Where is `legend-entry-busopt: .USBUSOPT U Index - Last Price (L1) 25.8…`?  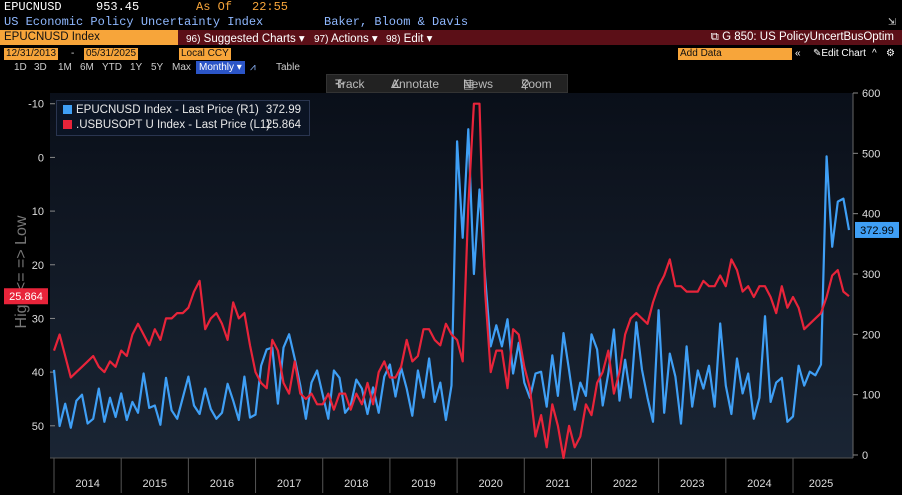
legend-entry-busopt: .USBUSOPT U Index - Last Price (L1) 25.8… is located at coordinates (184, 125).